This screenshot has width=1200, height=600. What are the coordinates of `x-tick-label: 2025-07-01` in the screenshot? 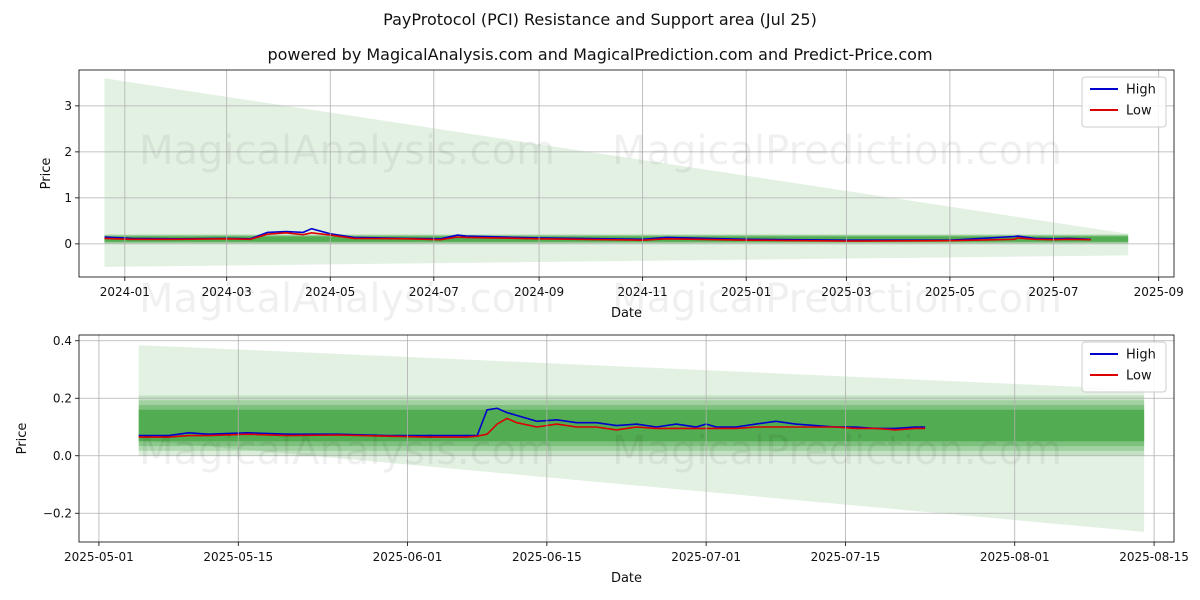 It's located at (706, 557).